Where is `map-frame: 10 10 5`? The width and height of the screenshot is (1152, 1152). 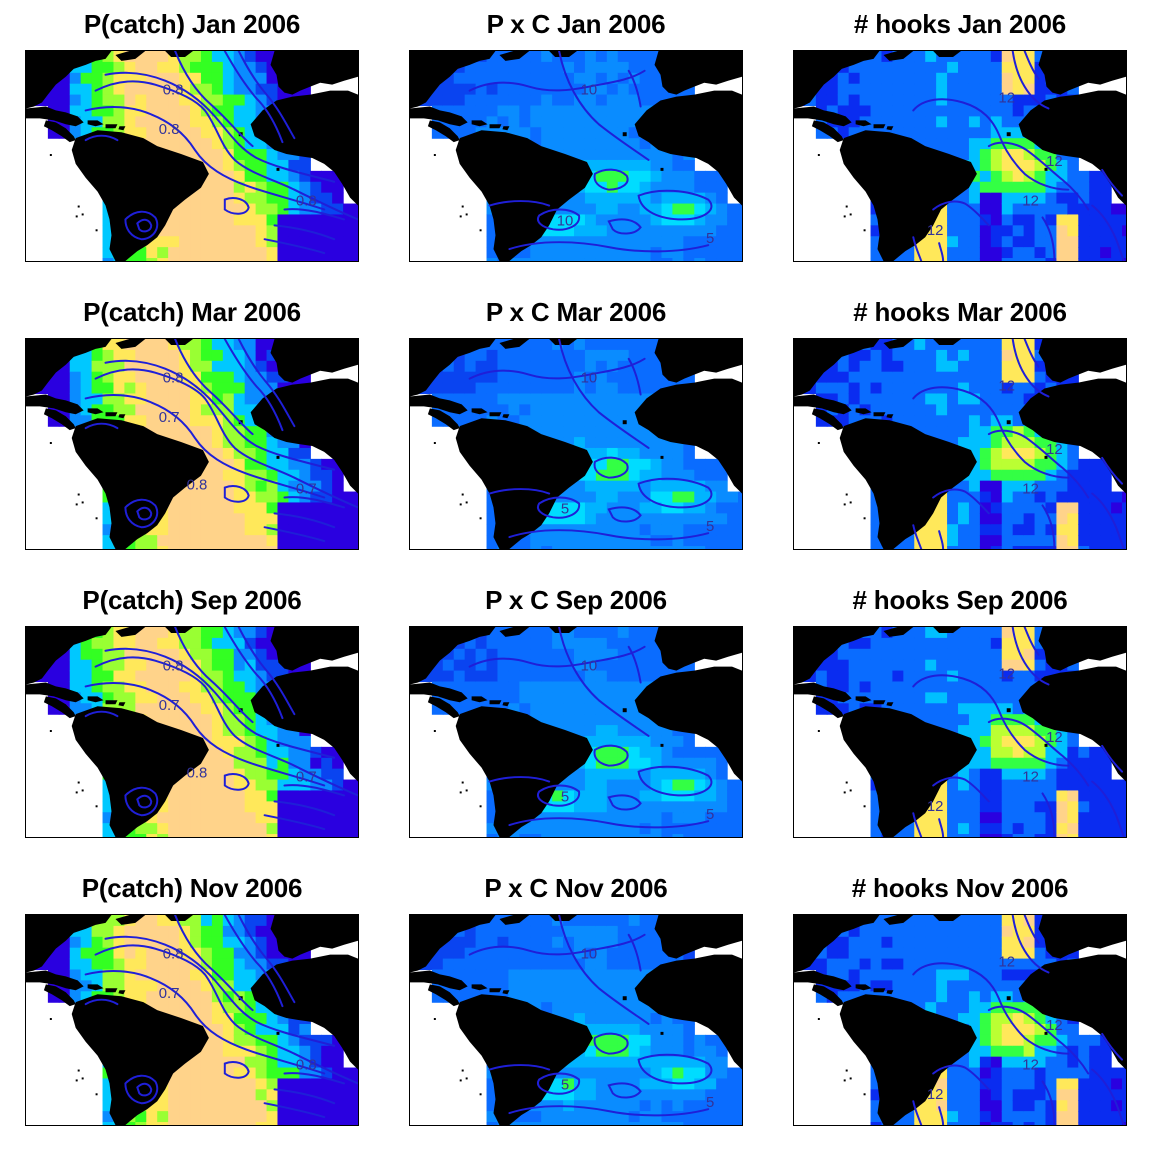
map-frame: 10 10 5 is located at coordinates (576, 156).